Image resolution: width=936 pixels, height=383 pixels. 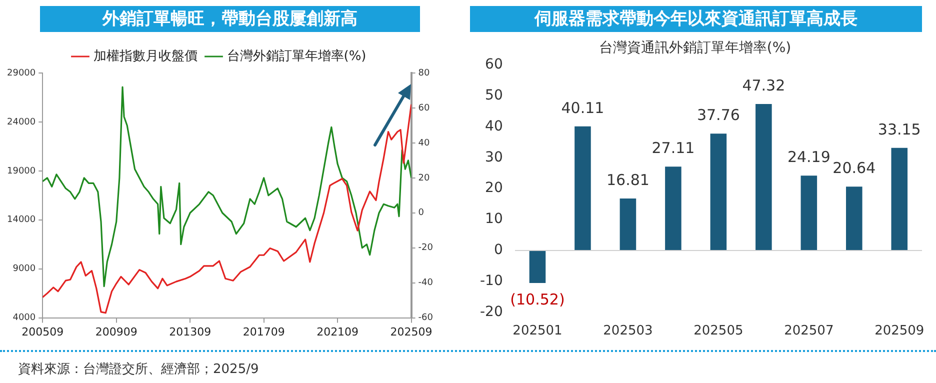 What do you see at coordinates (337, 331) in the screenshot?
I see `x-tick-label: 202109` at bounding box center [337, 331].